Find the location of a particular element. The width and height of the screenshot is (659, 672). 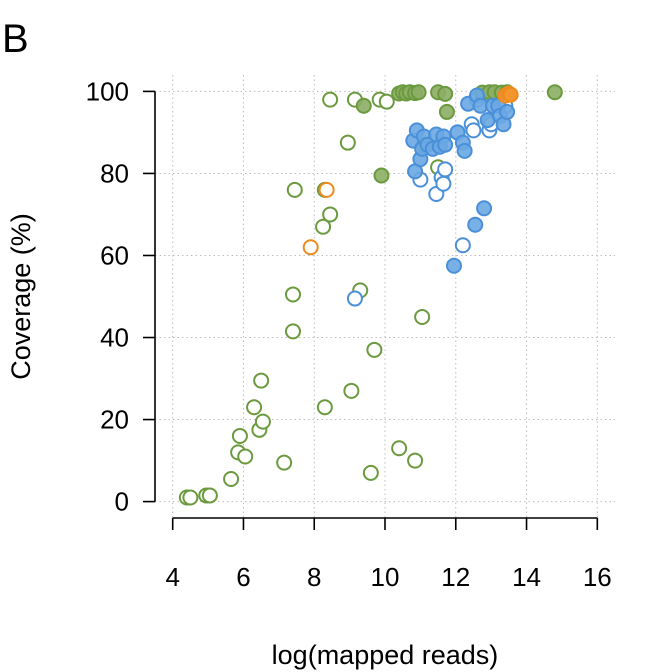

x-tick-label: 4 is located at coordinates (172, 577).